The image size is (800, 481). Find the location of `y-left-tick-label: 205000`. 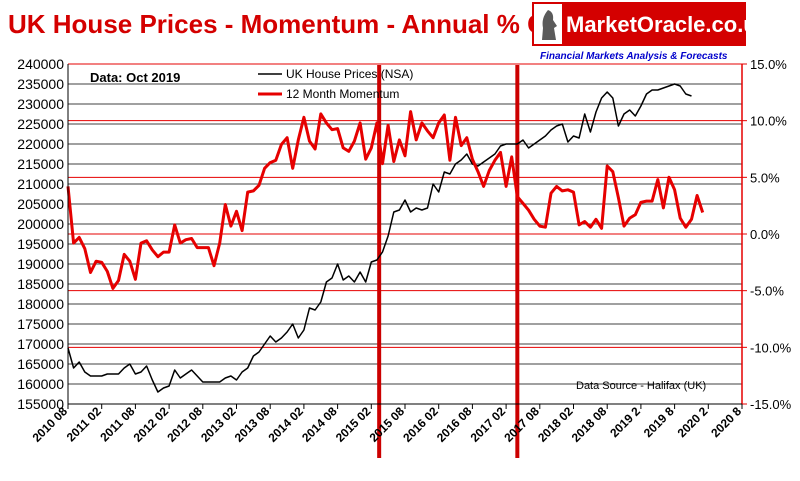

y-left-tick-label: 205000 is located at coordinates (40, 204).